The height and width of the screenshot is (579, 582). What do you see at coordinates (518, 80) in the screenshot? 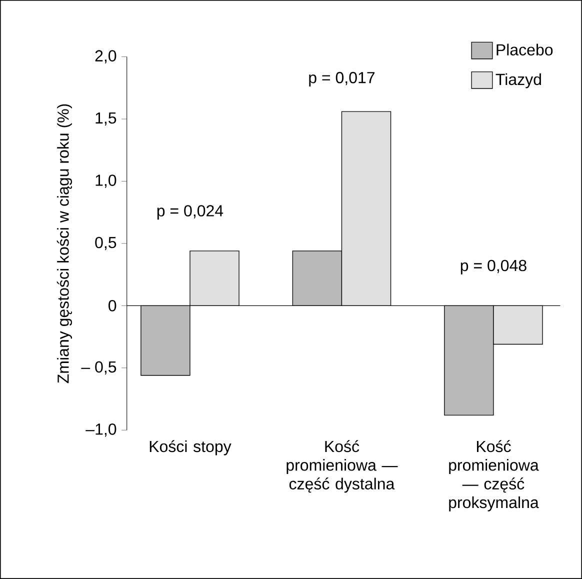
I see `legend-label: Tiazyd` at bounding box center [518, 80].